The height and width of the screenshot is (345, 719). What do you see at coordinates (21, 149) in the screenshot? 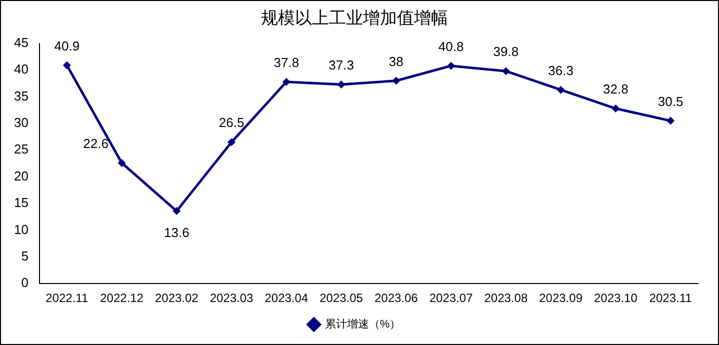
I see `y-tick-label: 25` at bounding box center [21, 149].